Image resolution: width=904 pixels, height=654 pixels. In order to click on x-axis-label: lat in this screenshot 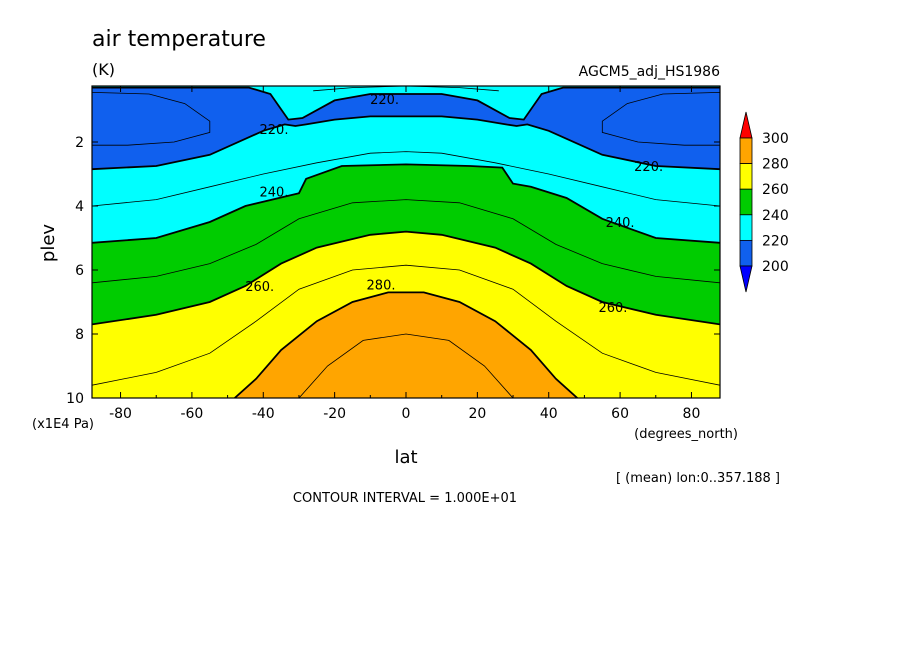, I will do `click(405, 457)`.